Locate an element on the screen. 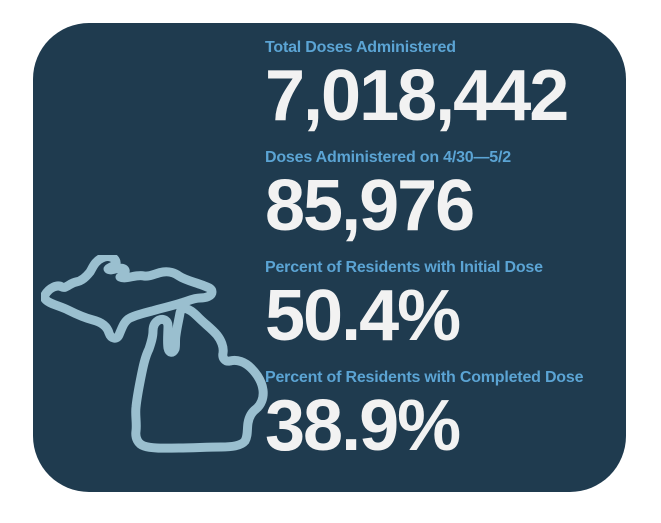  stat-label: Total Doses Administered is located at coordinates (360, 47).